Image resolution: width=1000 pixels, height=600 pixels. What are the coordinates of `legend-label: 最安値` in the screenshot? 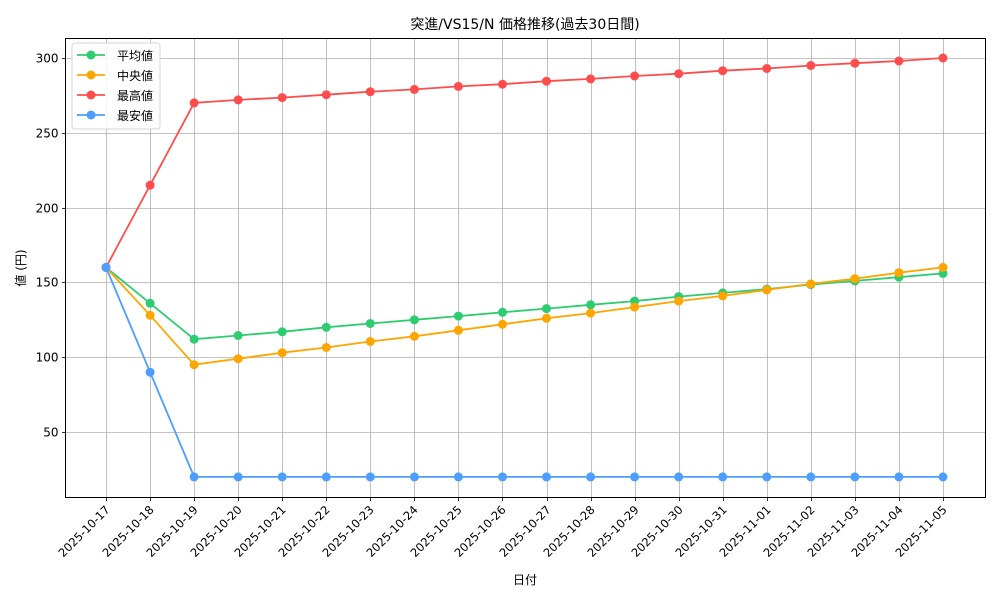 It's located at (135, 115).